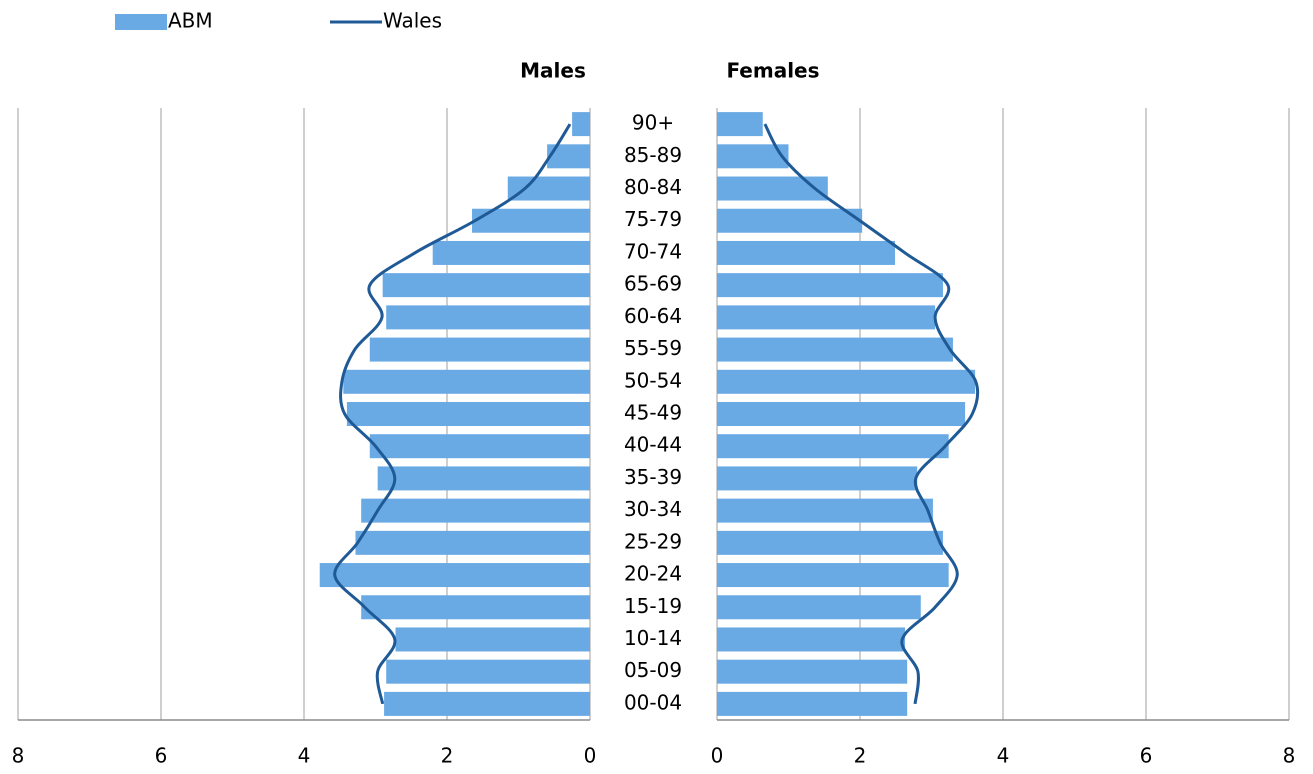 This screenshot has width=1313, height=774. Describe the element at coordinates (653, 670) in the screenshot. I see `category-label: 05-09` at that location.